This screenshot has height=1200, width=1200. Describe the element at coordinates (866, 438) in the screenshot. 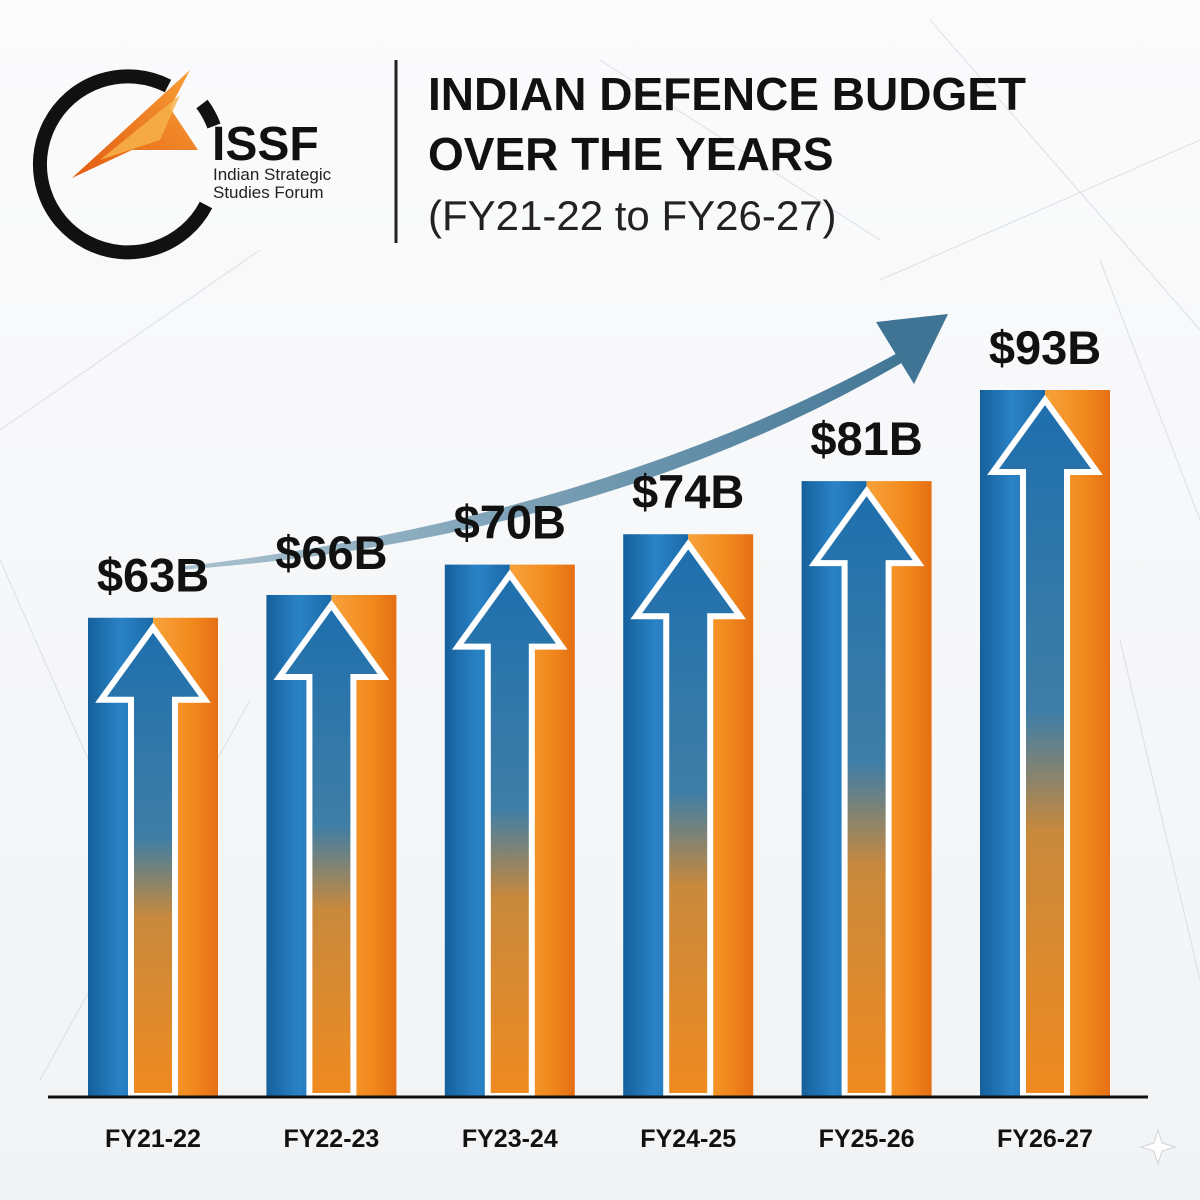

I see `value-label: $81B` at that location.